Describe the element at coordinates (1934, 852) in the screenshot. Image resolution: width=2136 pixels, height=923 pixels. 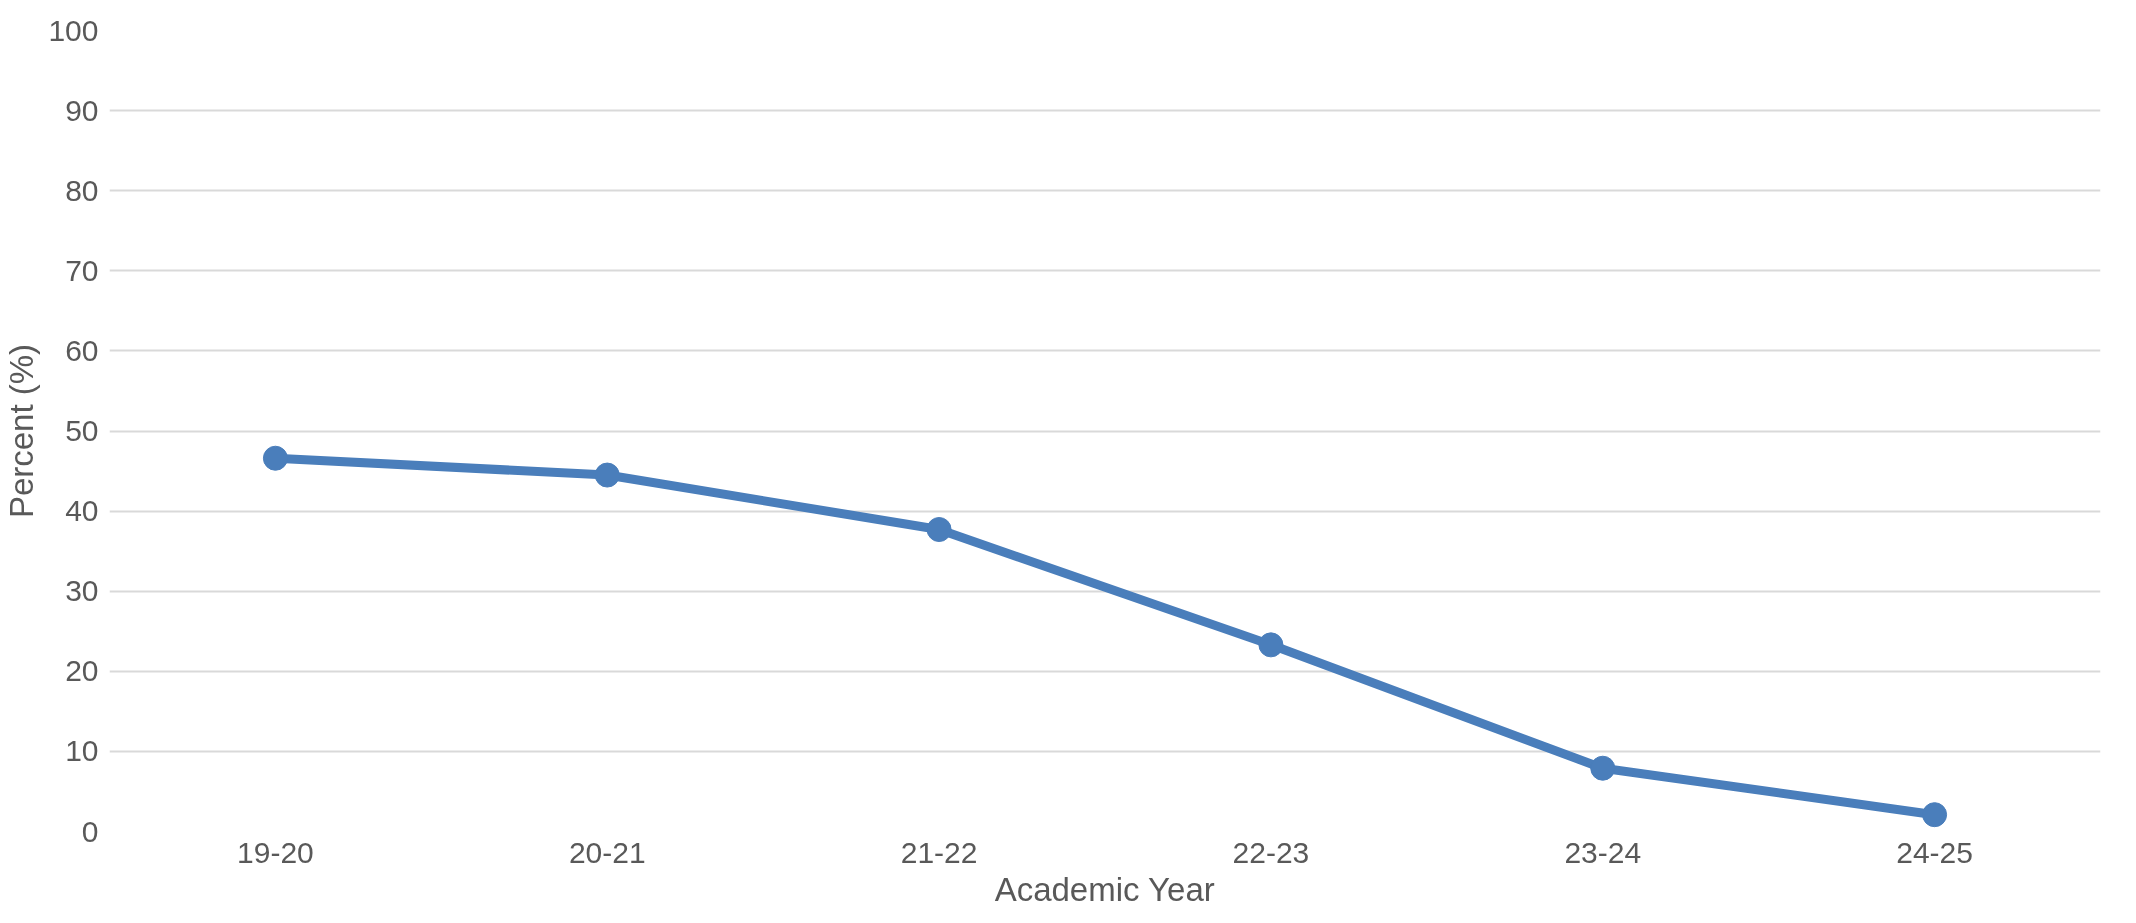
I see `x-tick-label: 24-25` at that location.